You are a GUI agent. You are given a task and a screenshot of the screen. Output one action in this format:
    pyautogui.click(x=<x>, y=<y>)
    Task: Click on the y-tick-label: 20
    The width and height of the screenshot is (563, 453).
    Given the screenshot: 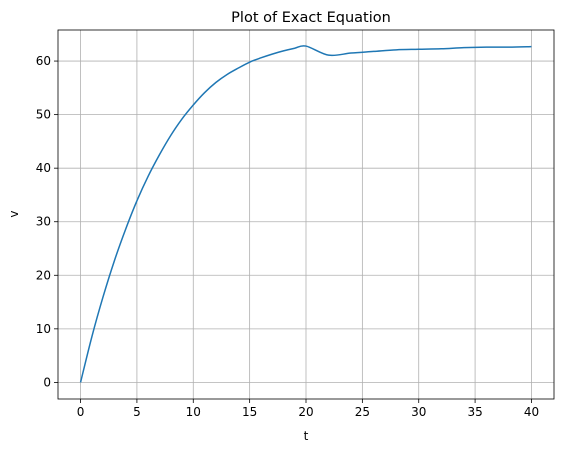 What is the action you would take?
    pyautogui.click(x=43, y=275)
    